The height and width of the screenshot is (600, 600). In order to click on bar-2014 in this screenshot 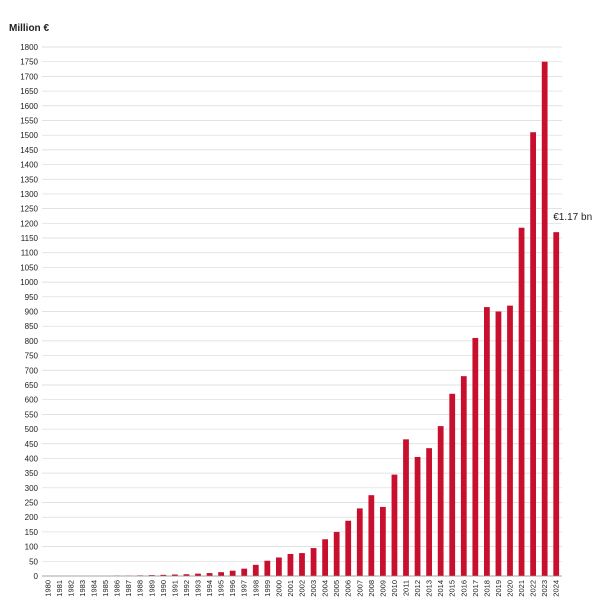, I will do `click(440, 501)`.